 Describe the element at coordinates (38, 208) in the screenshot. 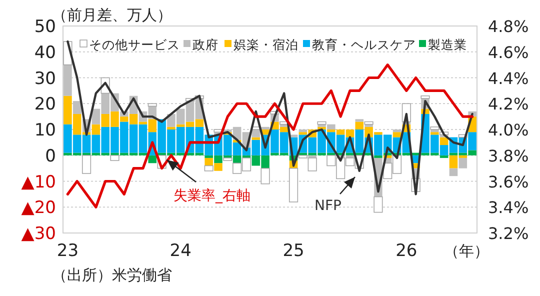

I see `y-tick-label: ▲20` at that location.